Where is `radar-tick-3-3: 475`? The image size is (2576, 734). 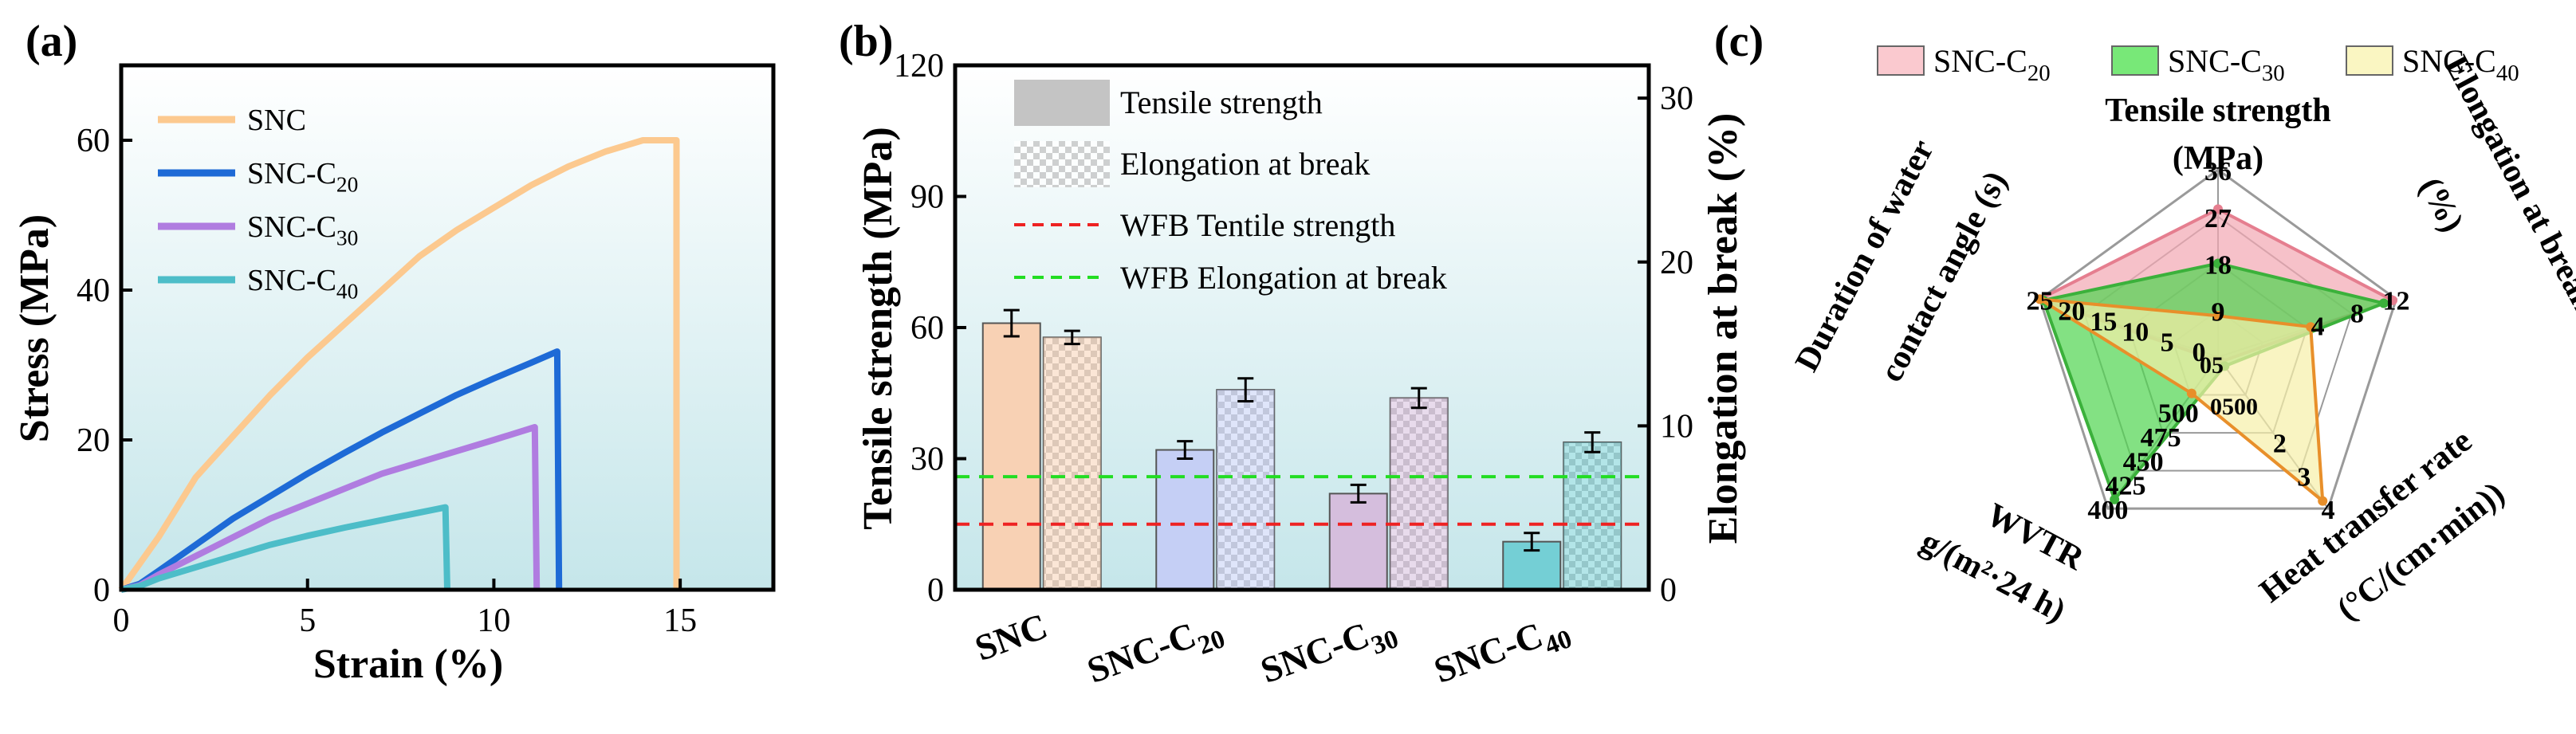
radar-tick-3-3: 475 is located at coordinates (2161, 438).